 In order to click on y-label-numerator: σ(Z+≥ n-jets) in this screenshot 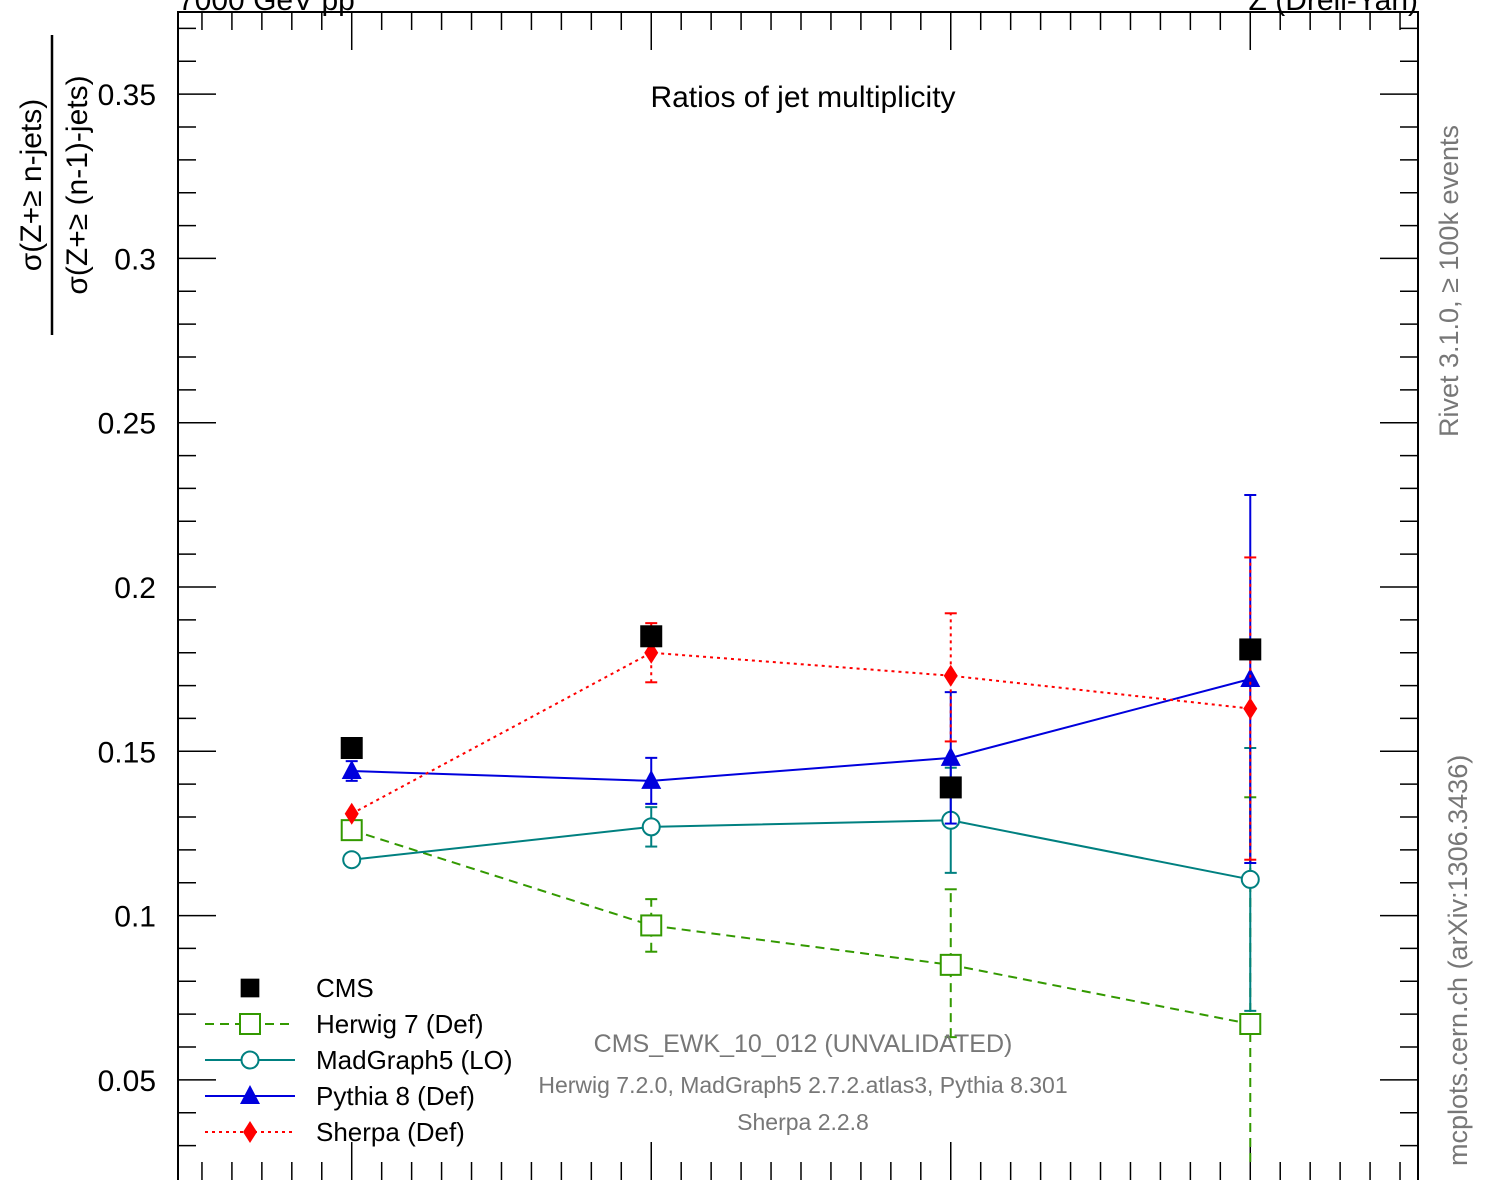, I will do `click(31, 185)`.